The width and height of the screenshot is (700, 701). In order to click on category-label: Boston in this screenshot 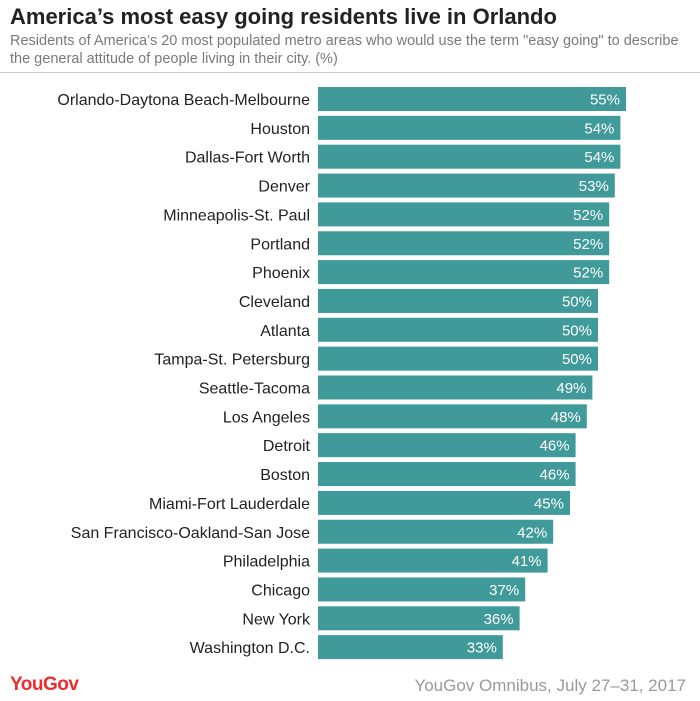, I will do `click(285, 475)`.